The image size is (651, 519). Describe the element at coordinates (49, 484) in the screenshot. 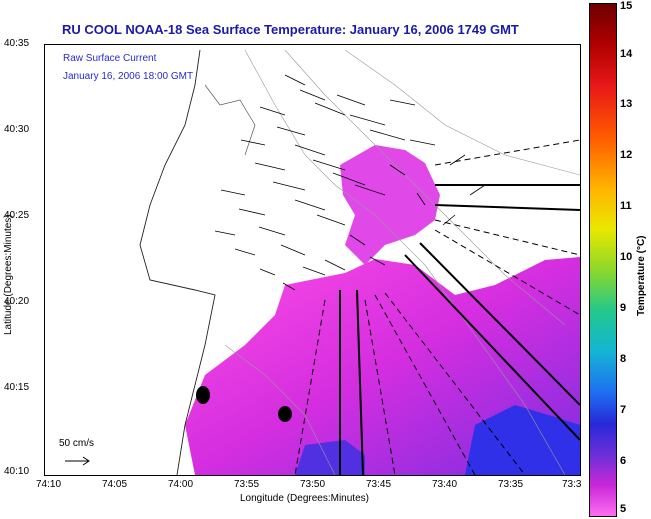

I see `x-tick: 74:10` at that location.